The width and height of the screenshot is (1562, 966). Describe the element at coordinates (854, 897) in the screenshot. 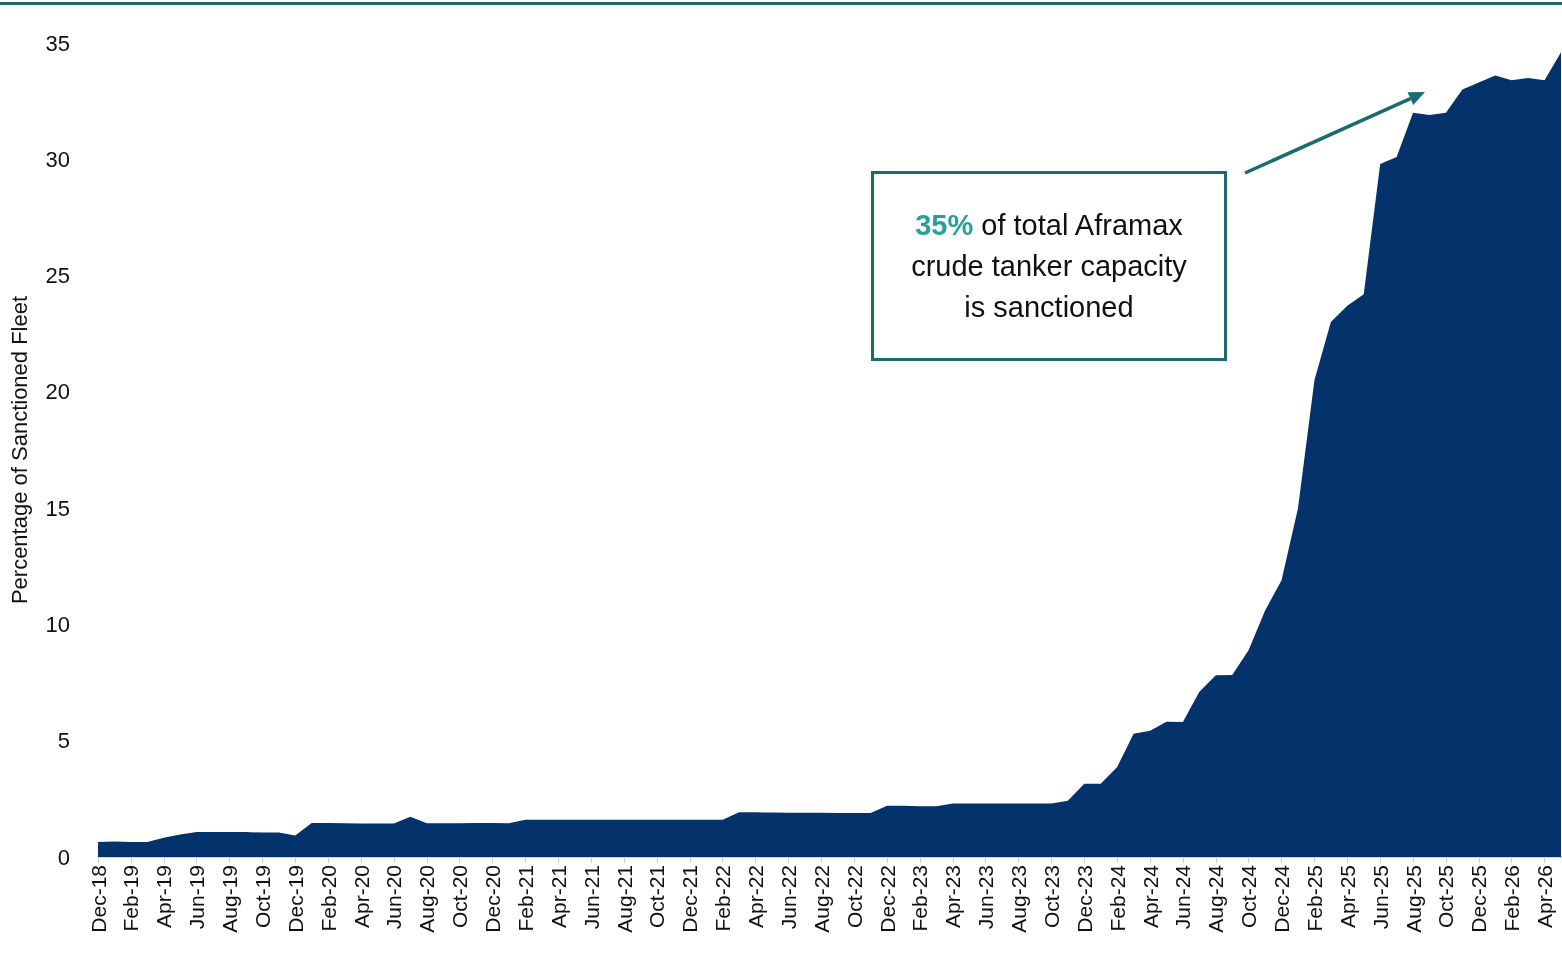

I see `x-tick-label: Oct-22` at that location.